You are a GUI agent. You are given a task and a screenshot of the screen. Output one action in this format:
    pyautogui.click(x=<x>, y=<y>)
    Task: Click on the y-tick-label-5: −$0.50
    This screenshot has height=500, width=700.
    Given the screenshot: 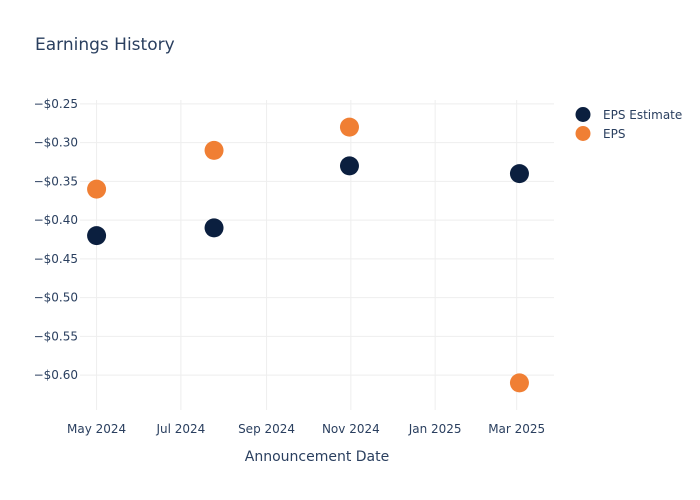 What is the action you would take?
    pyautogui.click(x=56, y=298)
    